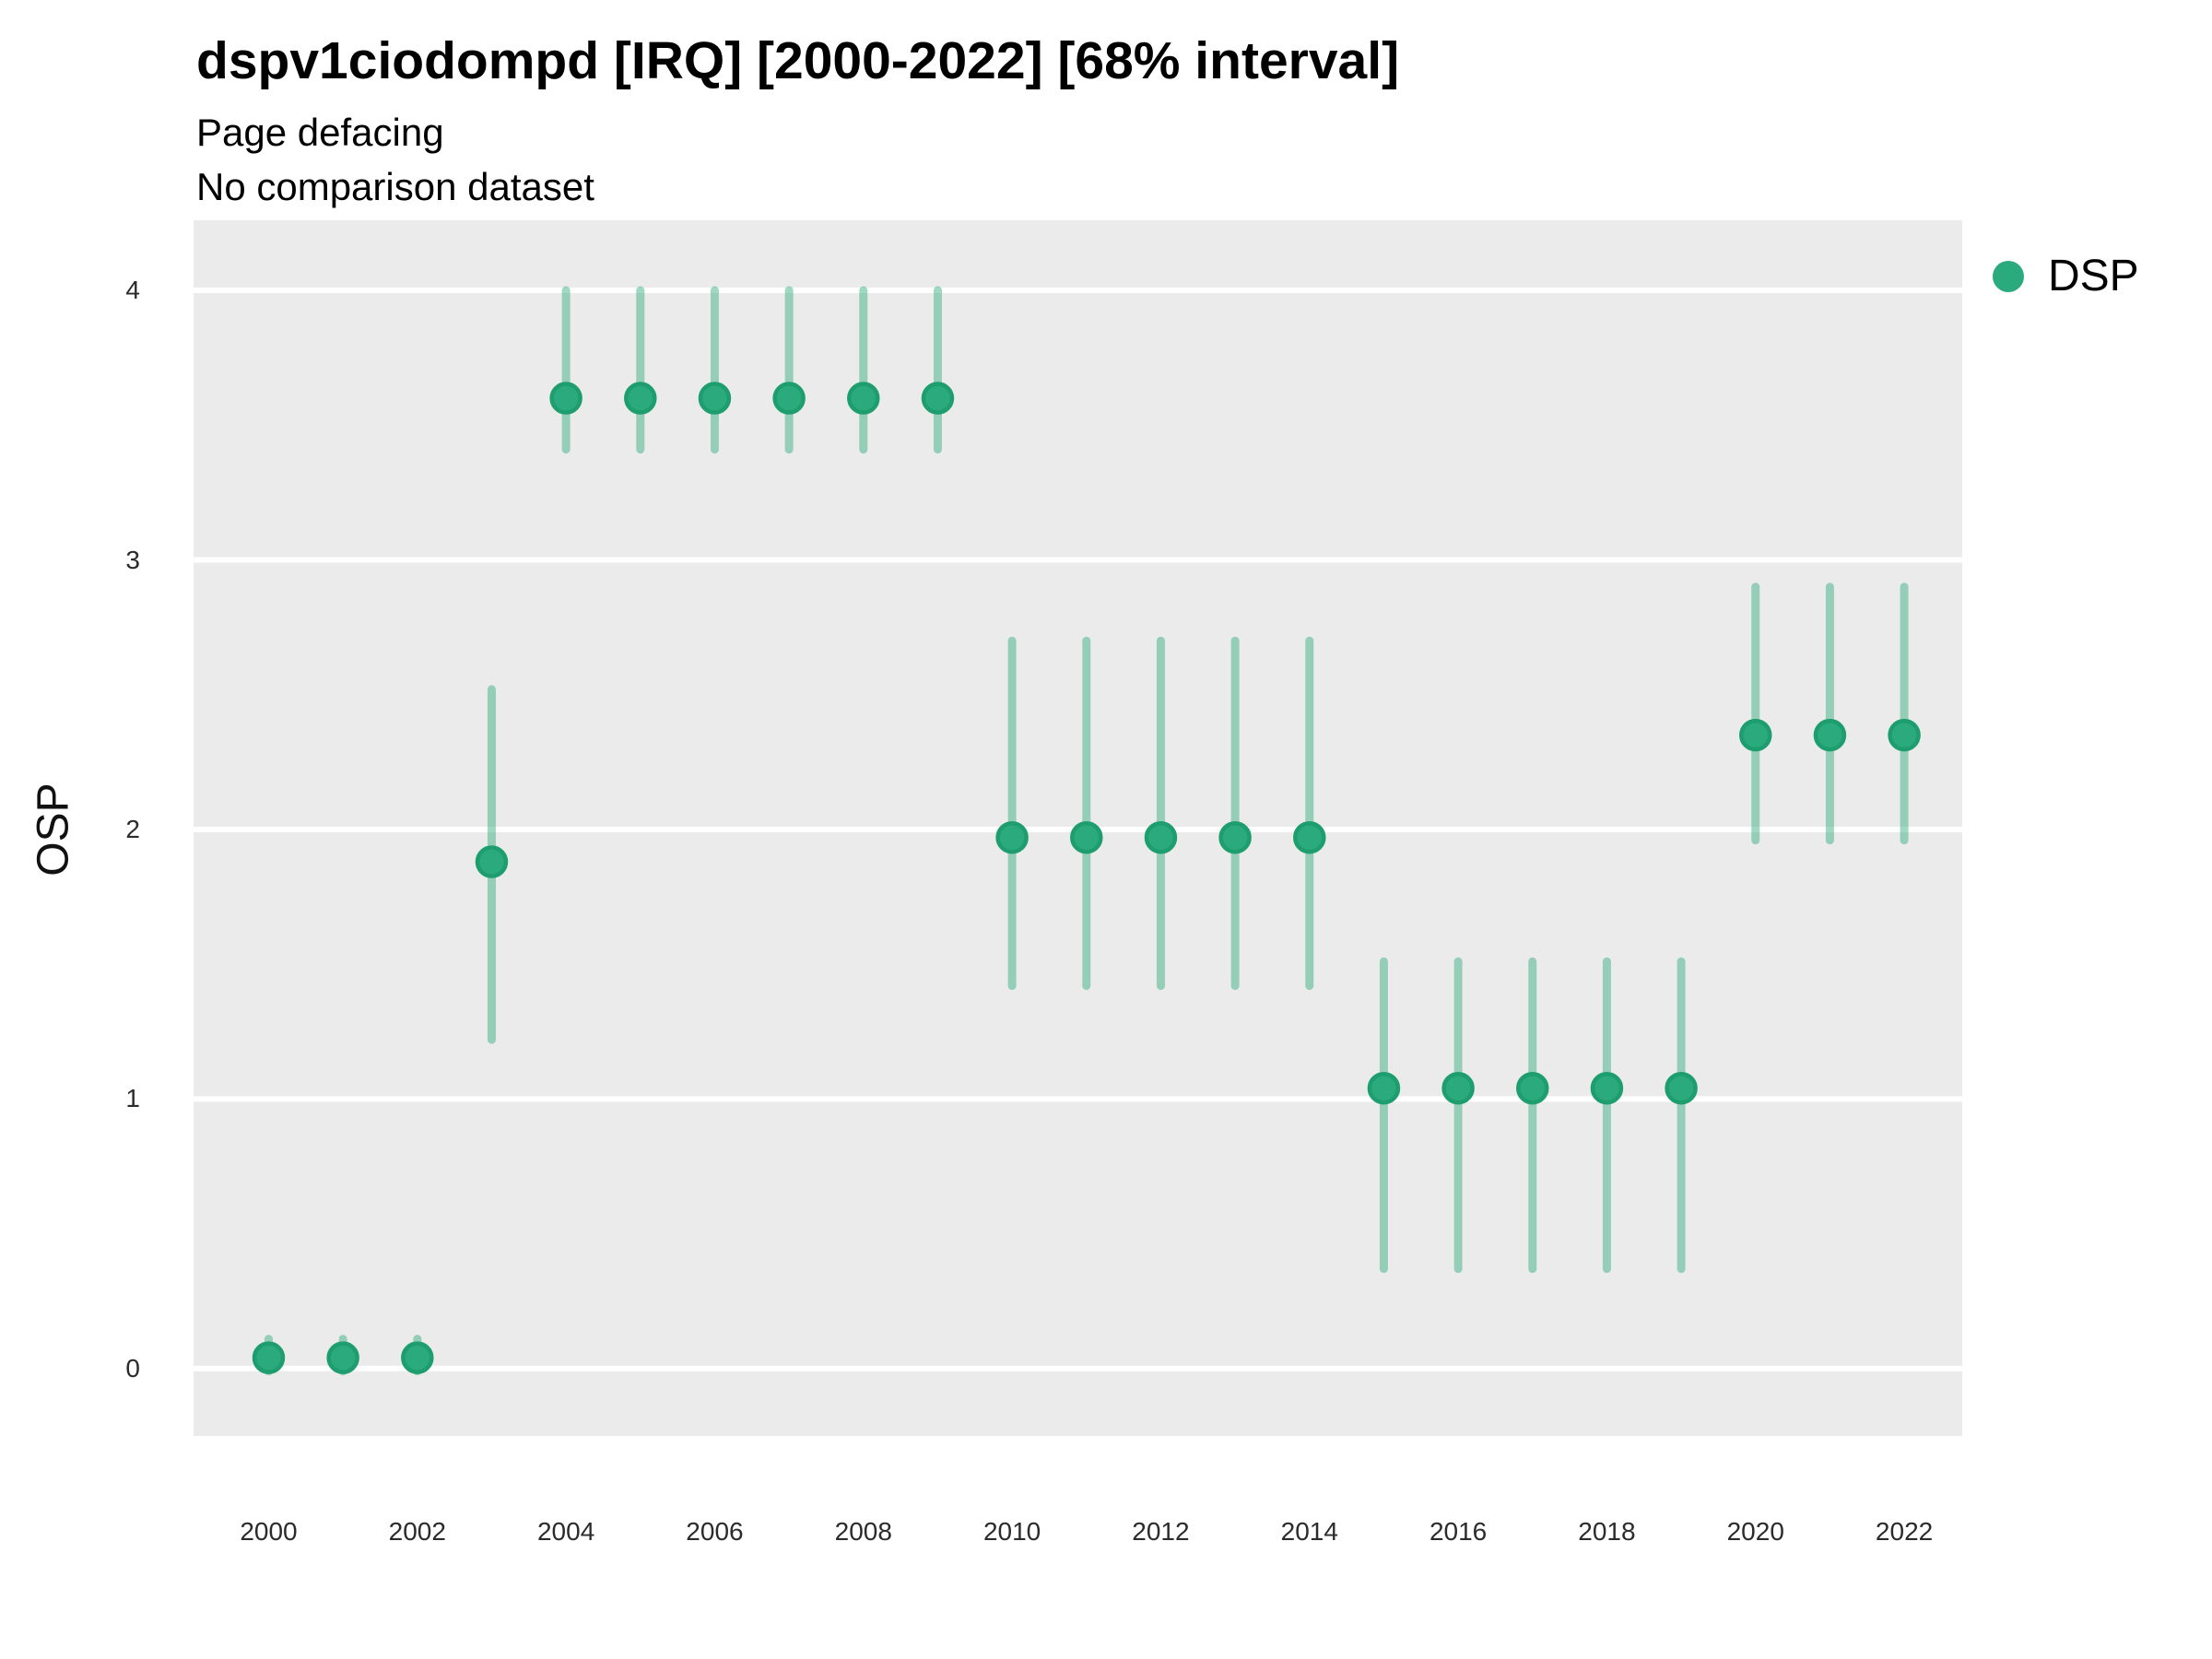  Describe the element at coordinates (1904, 1531) in the screenshot. I see `x-tick-label-2022: 2022` at that location.